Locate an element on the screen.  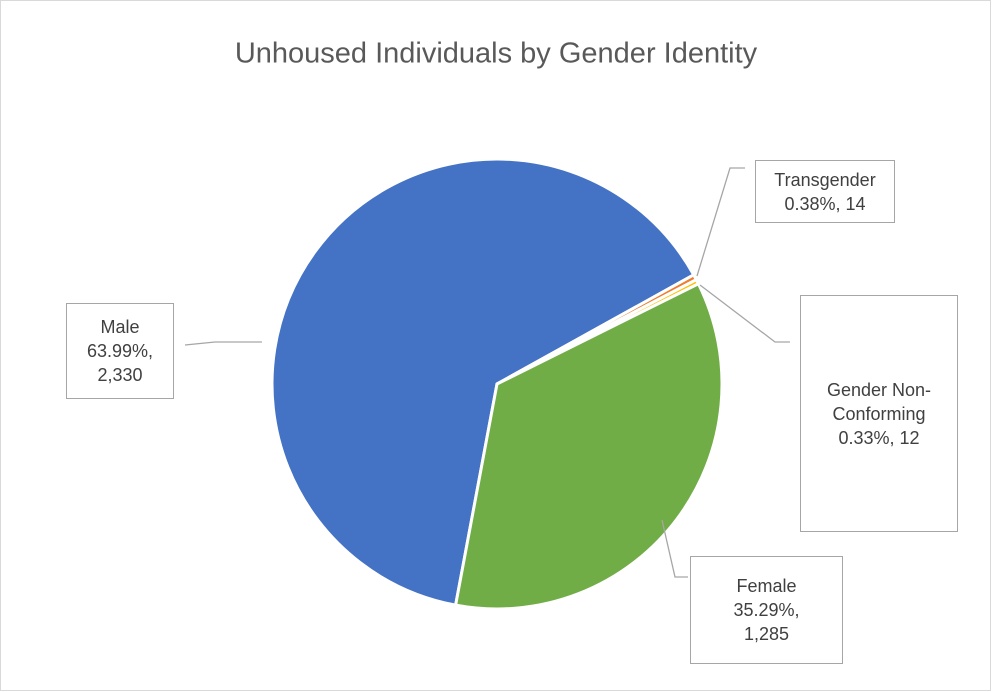
label-name: Transgender is located at coordinates (825, 179).